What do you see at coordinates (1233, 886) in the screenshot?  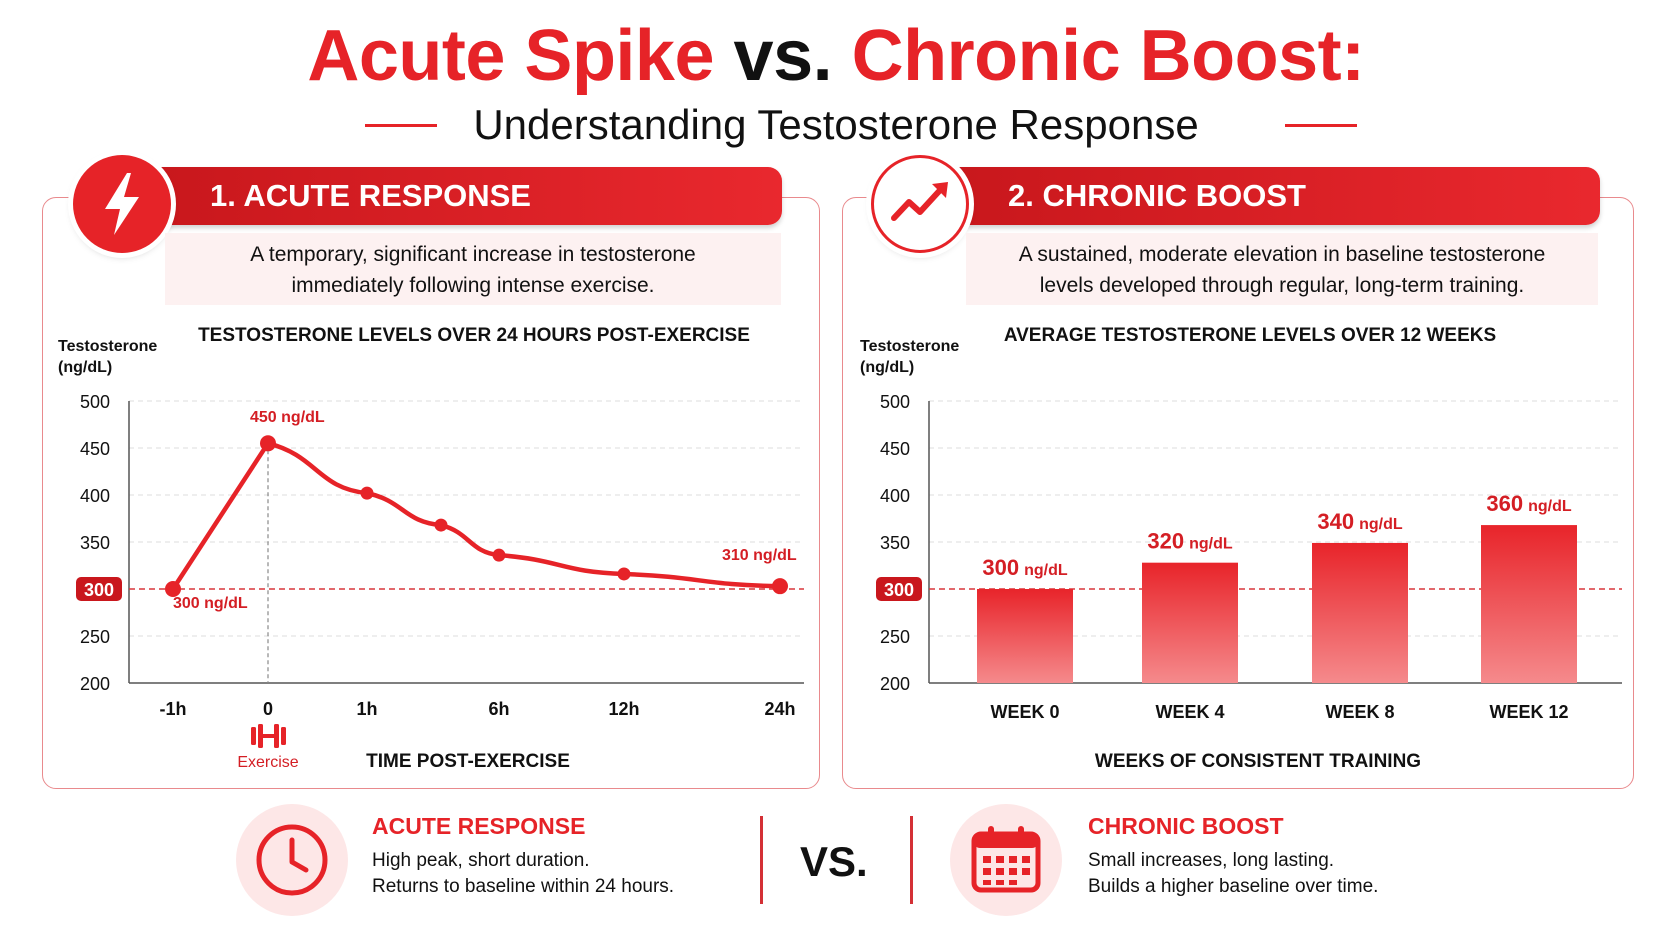 I see `summary-chronic-line2: Builds a higher baseline over time.` at bounding box center [1233, 886].